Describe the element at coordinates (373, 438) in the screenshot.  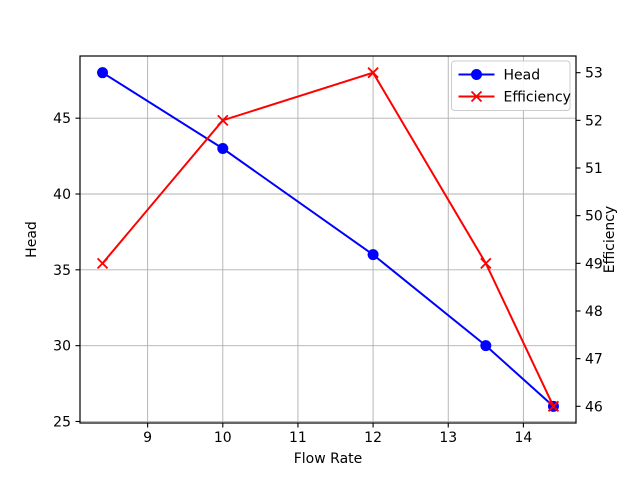
I see `x-axis-tick-label: 12` at that location.